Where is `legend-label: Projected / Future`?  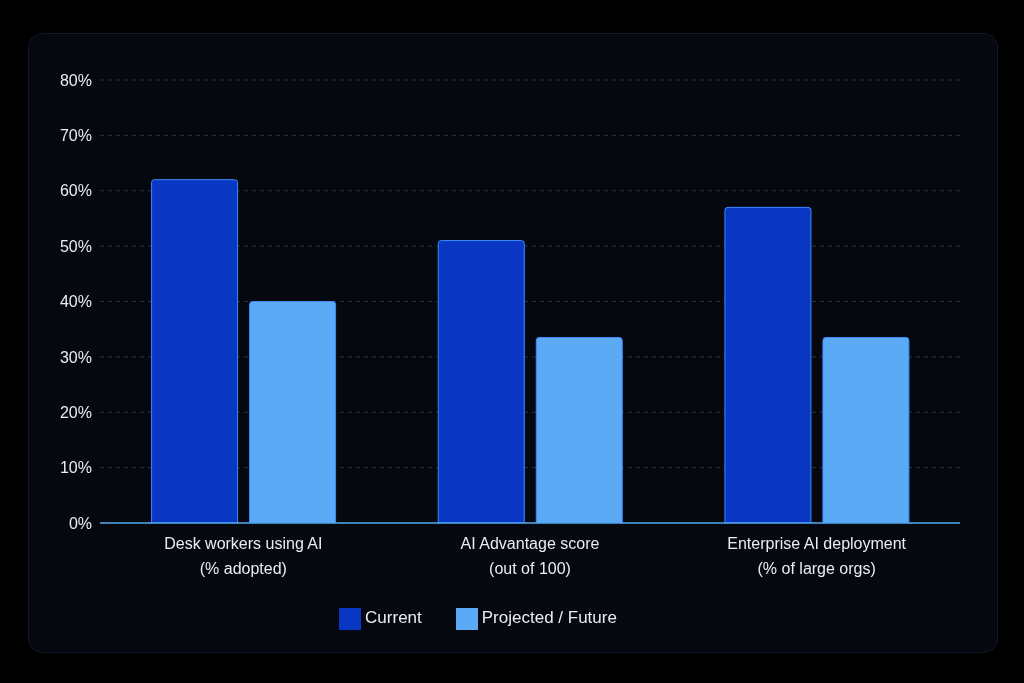
legend-label: Projected / Future is located at coordinates (549, 618).